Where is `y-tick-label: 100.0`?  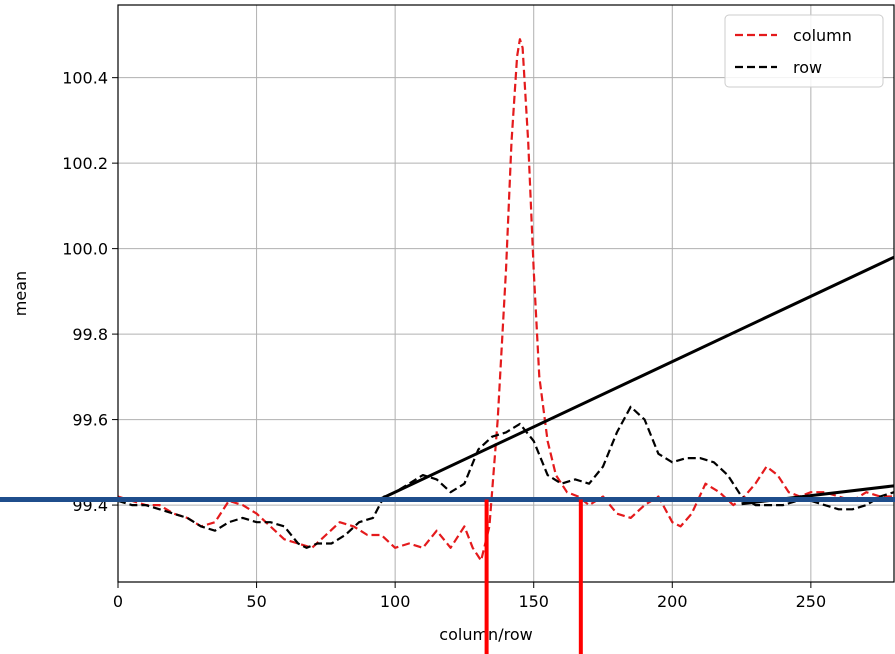
y-tick-label: 100.0 is located at coordinates (85, 249).